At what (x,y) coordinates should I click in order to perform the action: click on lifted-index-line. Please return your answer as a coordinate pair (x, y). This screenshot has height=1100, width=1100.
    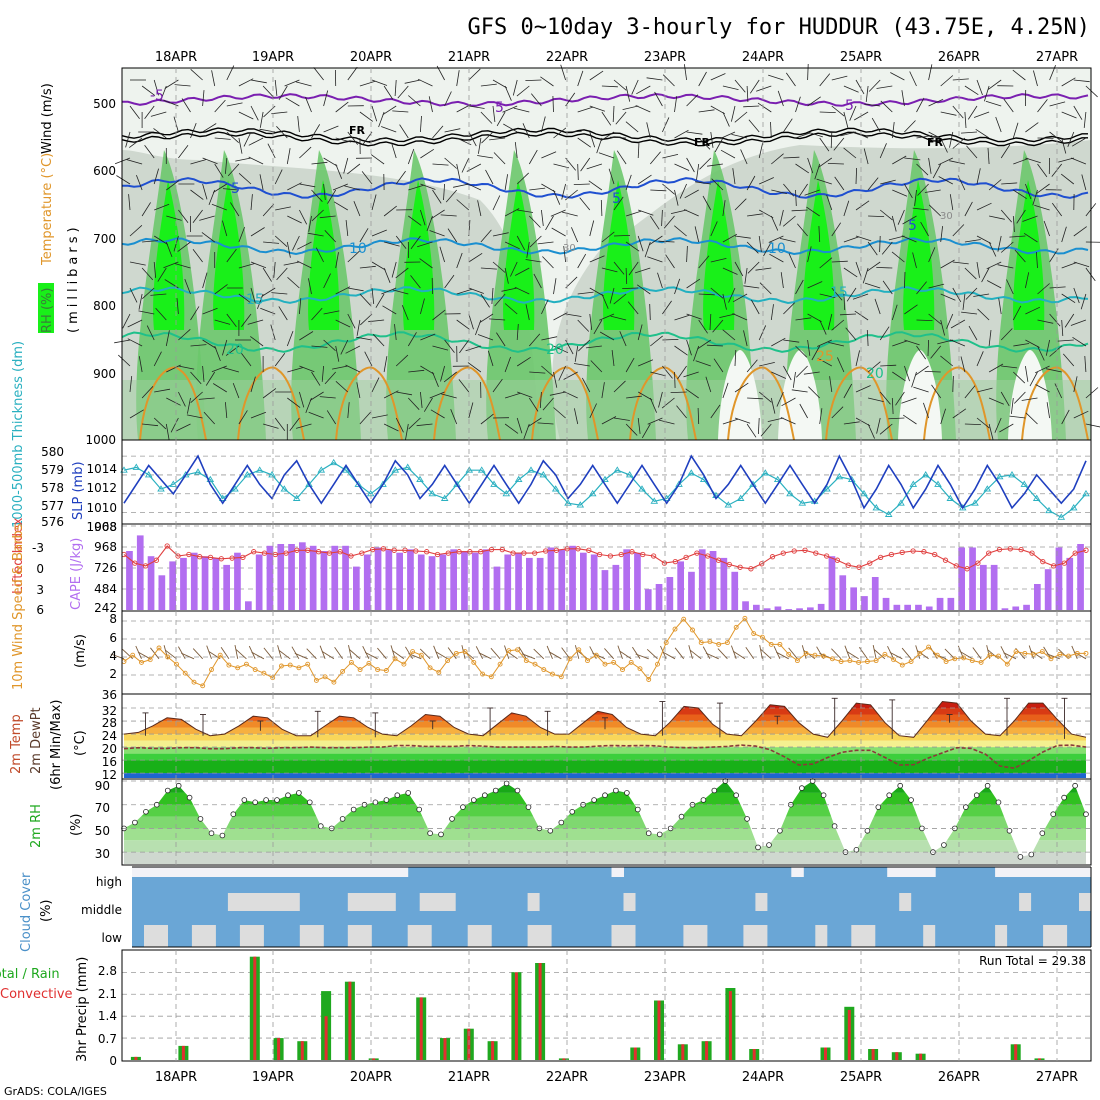
    Looking at the image, I should click on (605, 557).